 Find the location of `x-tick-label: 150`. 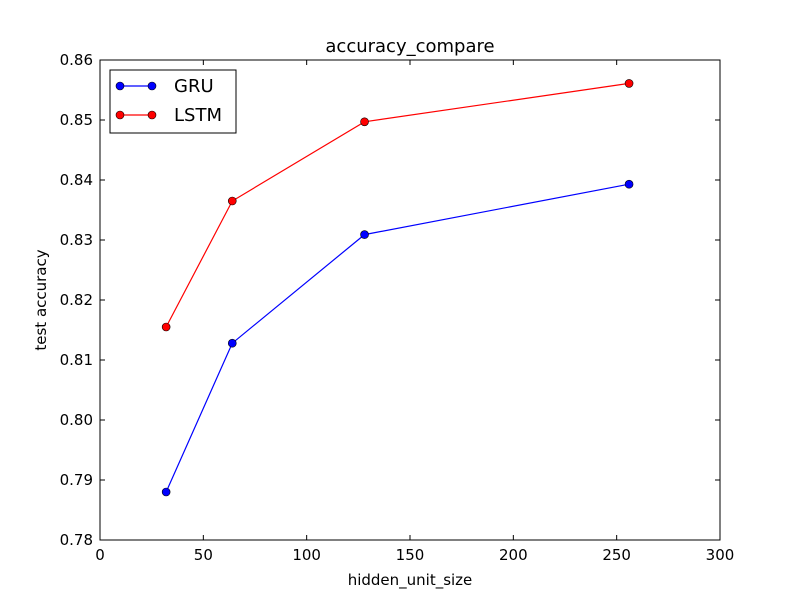

x-tick-label: 150 is located at coordinates (410, 555).